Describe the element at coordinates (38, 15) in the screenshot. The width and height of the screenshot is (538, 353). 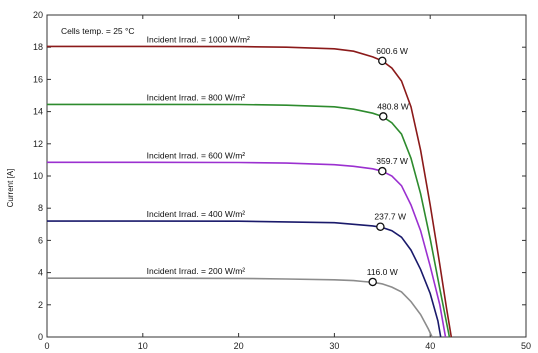
I see `y-tick-label: 20` at that location.